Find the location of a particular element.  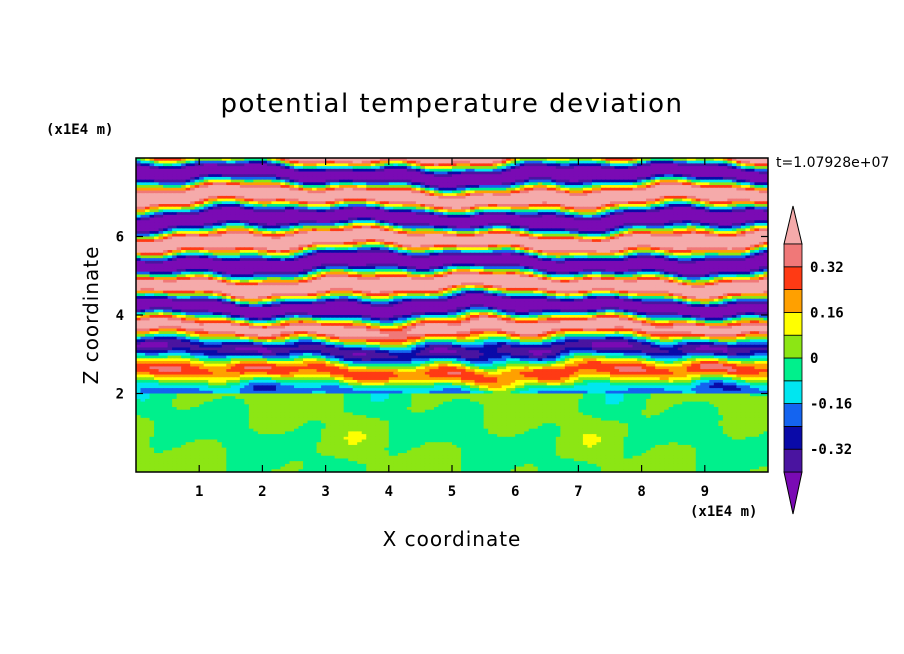

y-unit-label: (x1E4 m) is located at coordinates (79, 130).